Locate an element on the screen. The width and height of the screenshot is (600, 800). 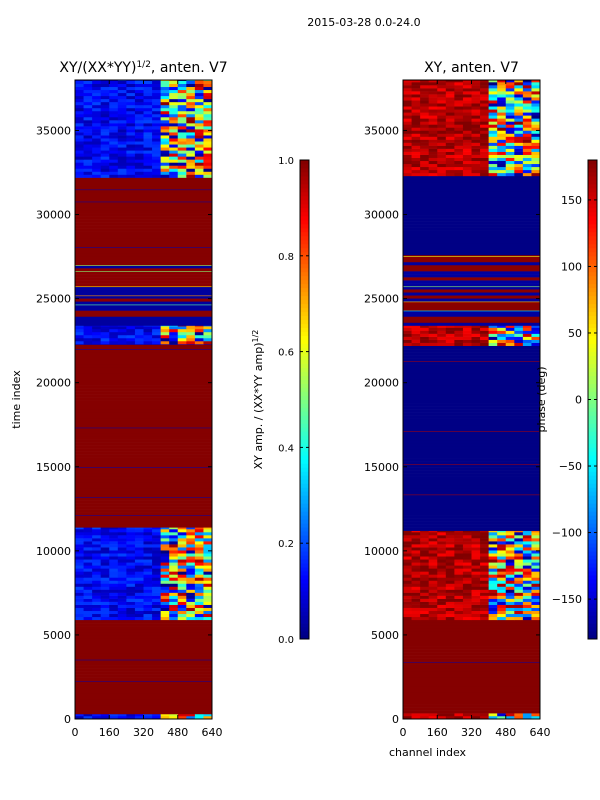
y-axis-label: time index is located at coordinates (16, 399).